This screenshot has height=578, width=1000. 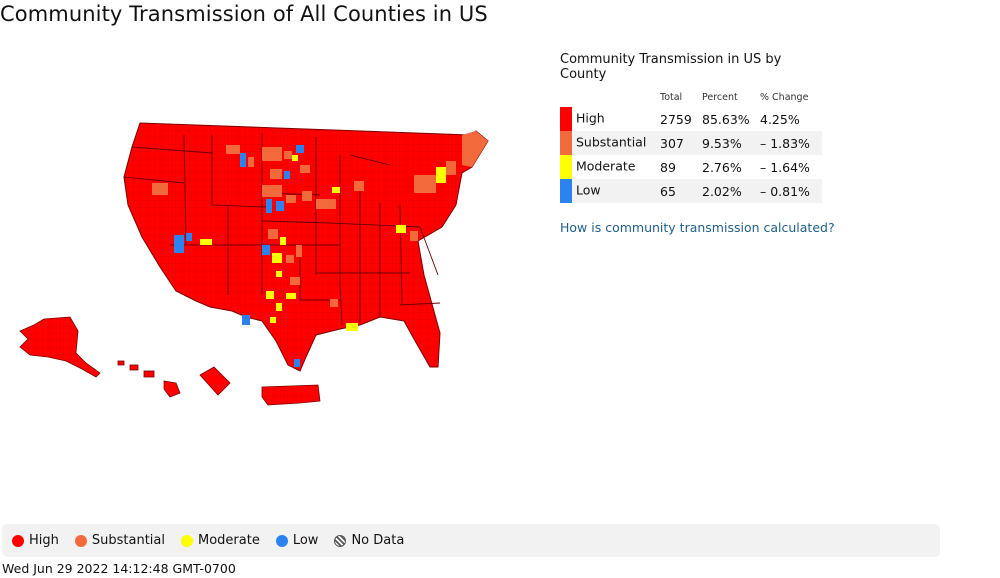 What do you see at coordinates (791, 191) in the screenshot?
I see `row-change: – 0.81%` at bounding box center [791, 191].